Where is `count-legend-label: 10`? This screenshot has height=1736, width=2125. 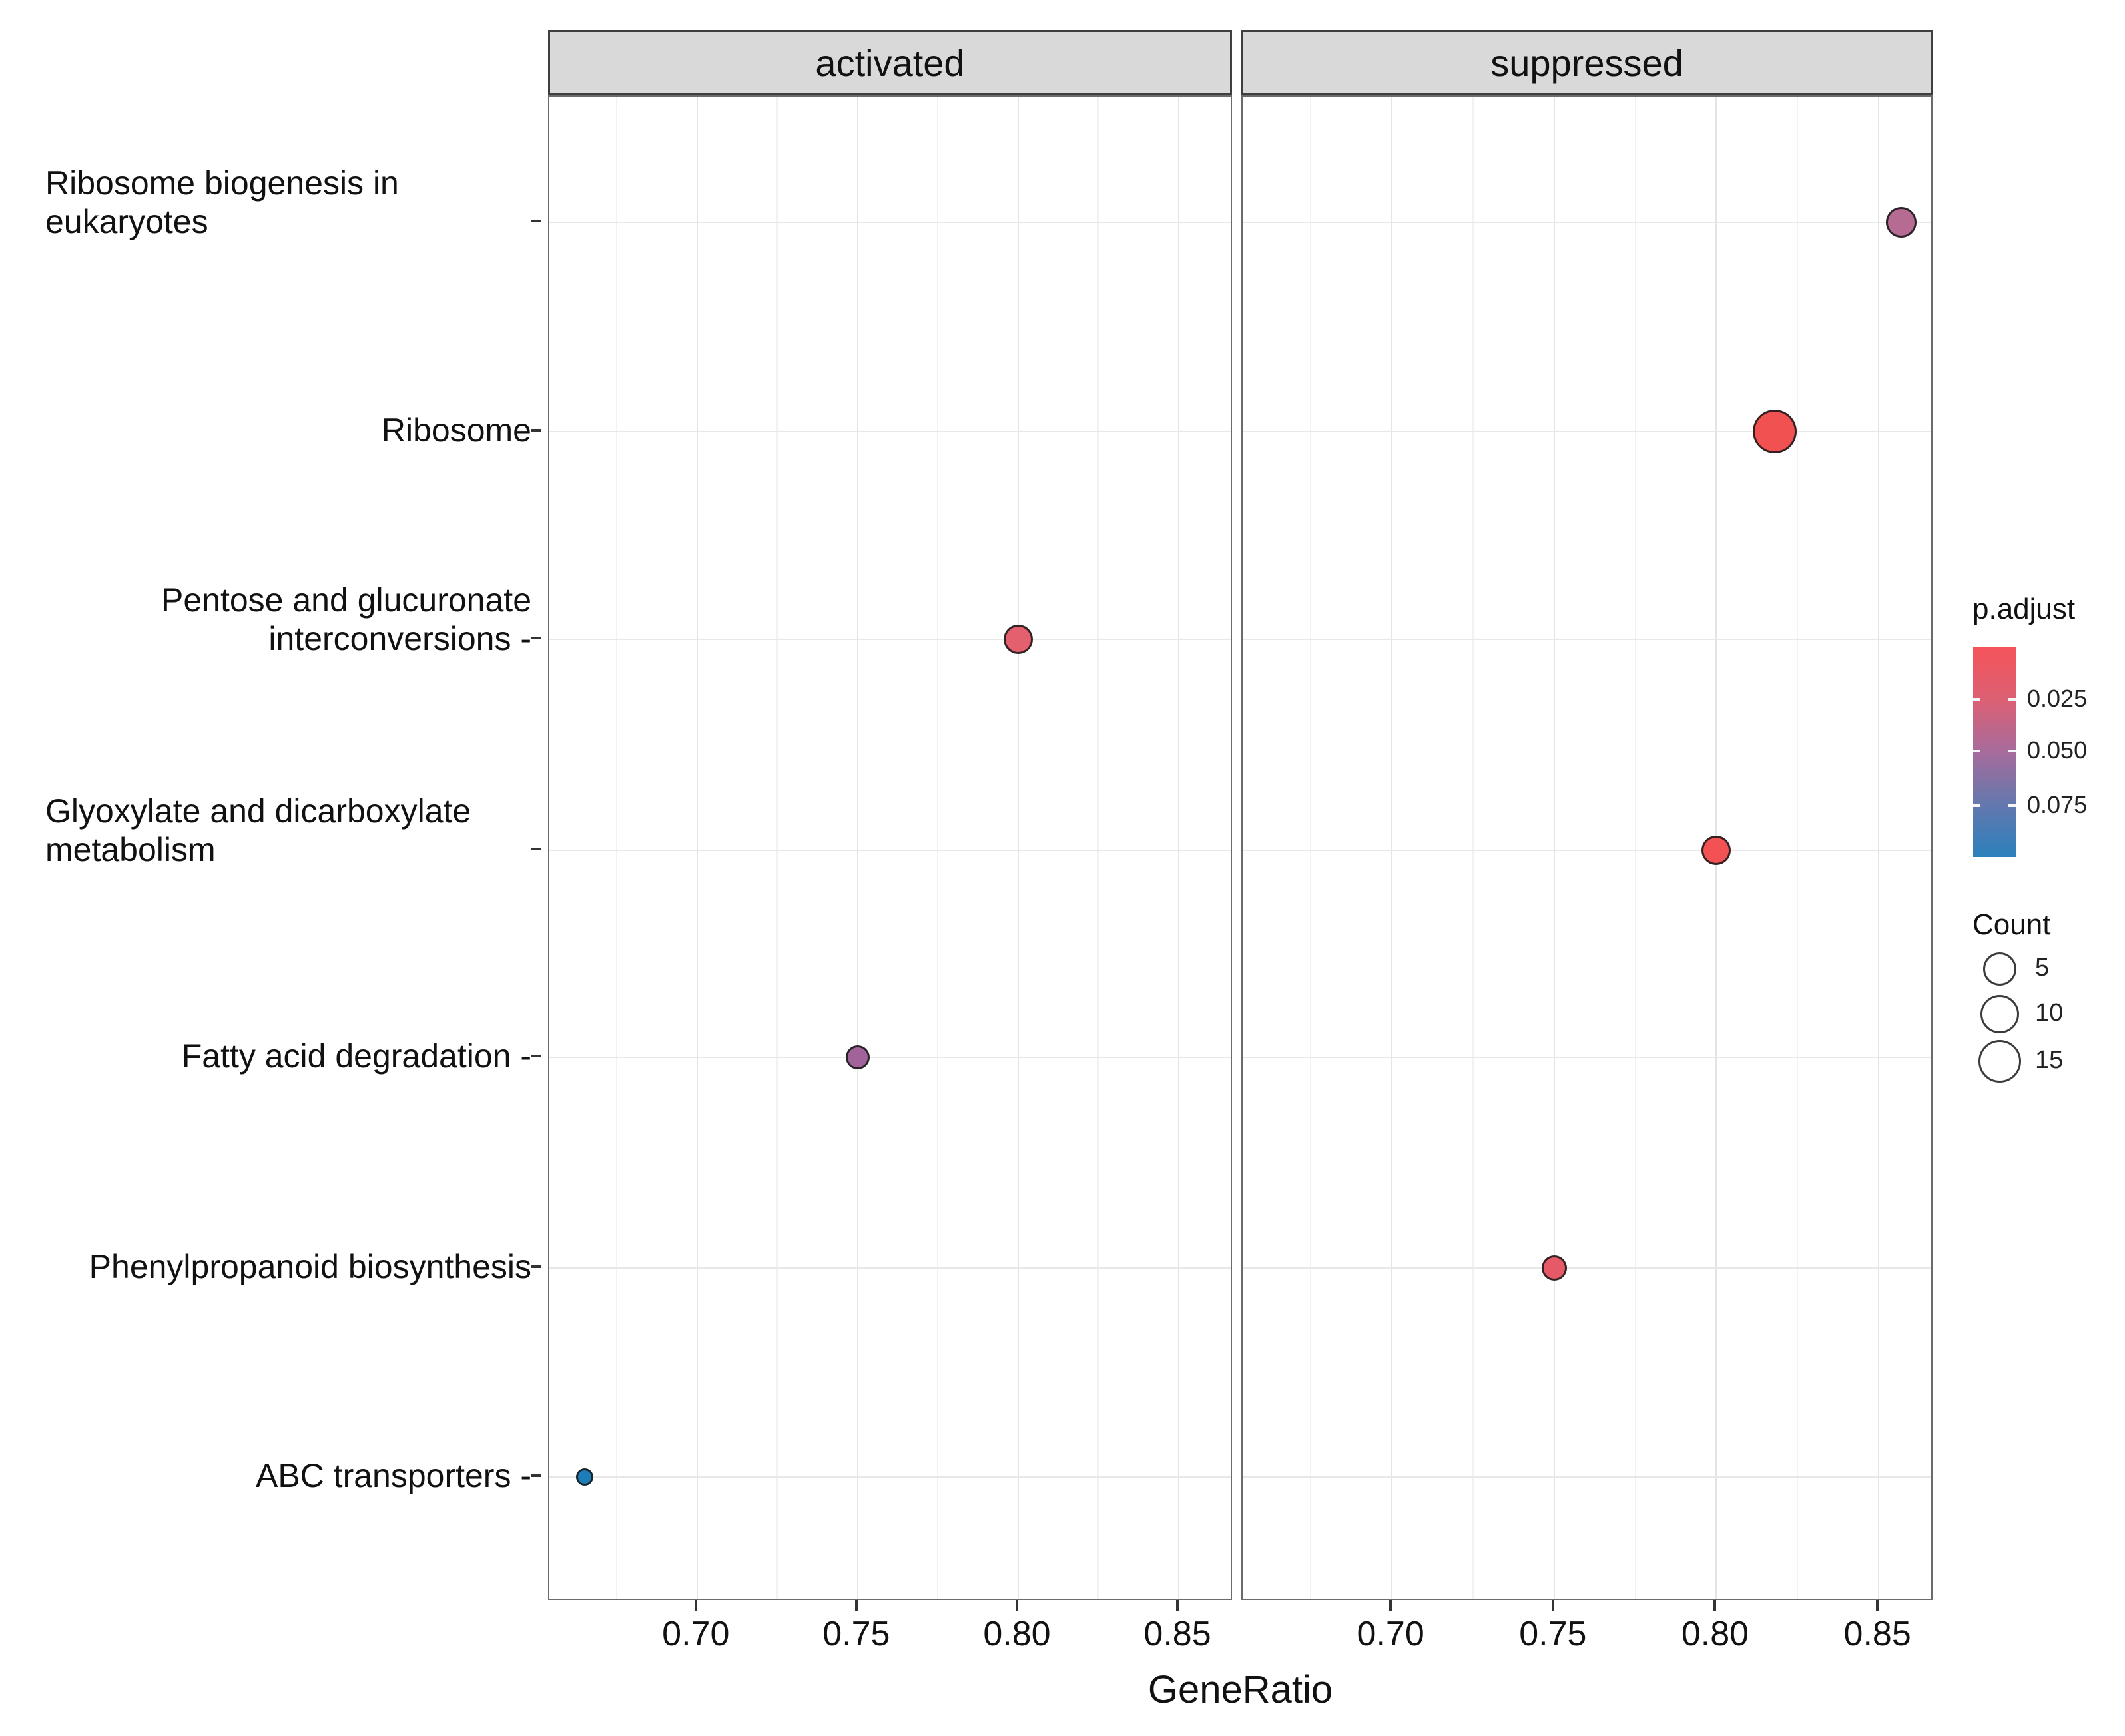
count-legend-label: 10 is located at coordinates (2049, 1013).